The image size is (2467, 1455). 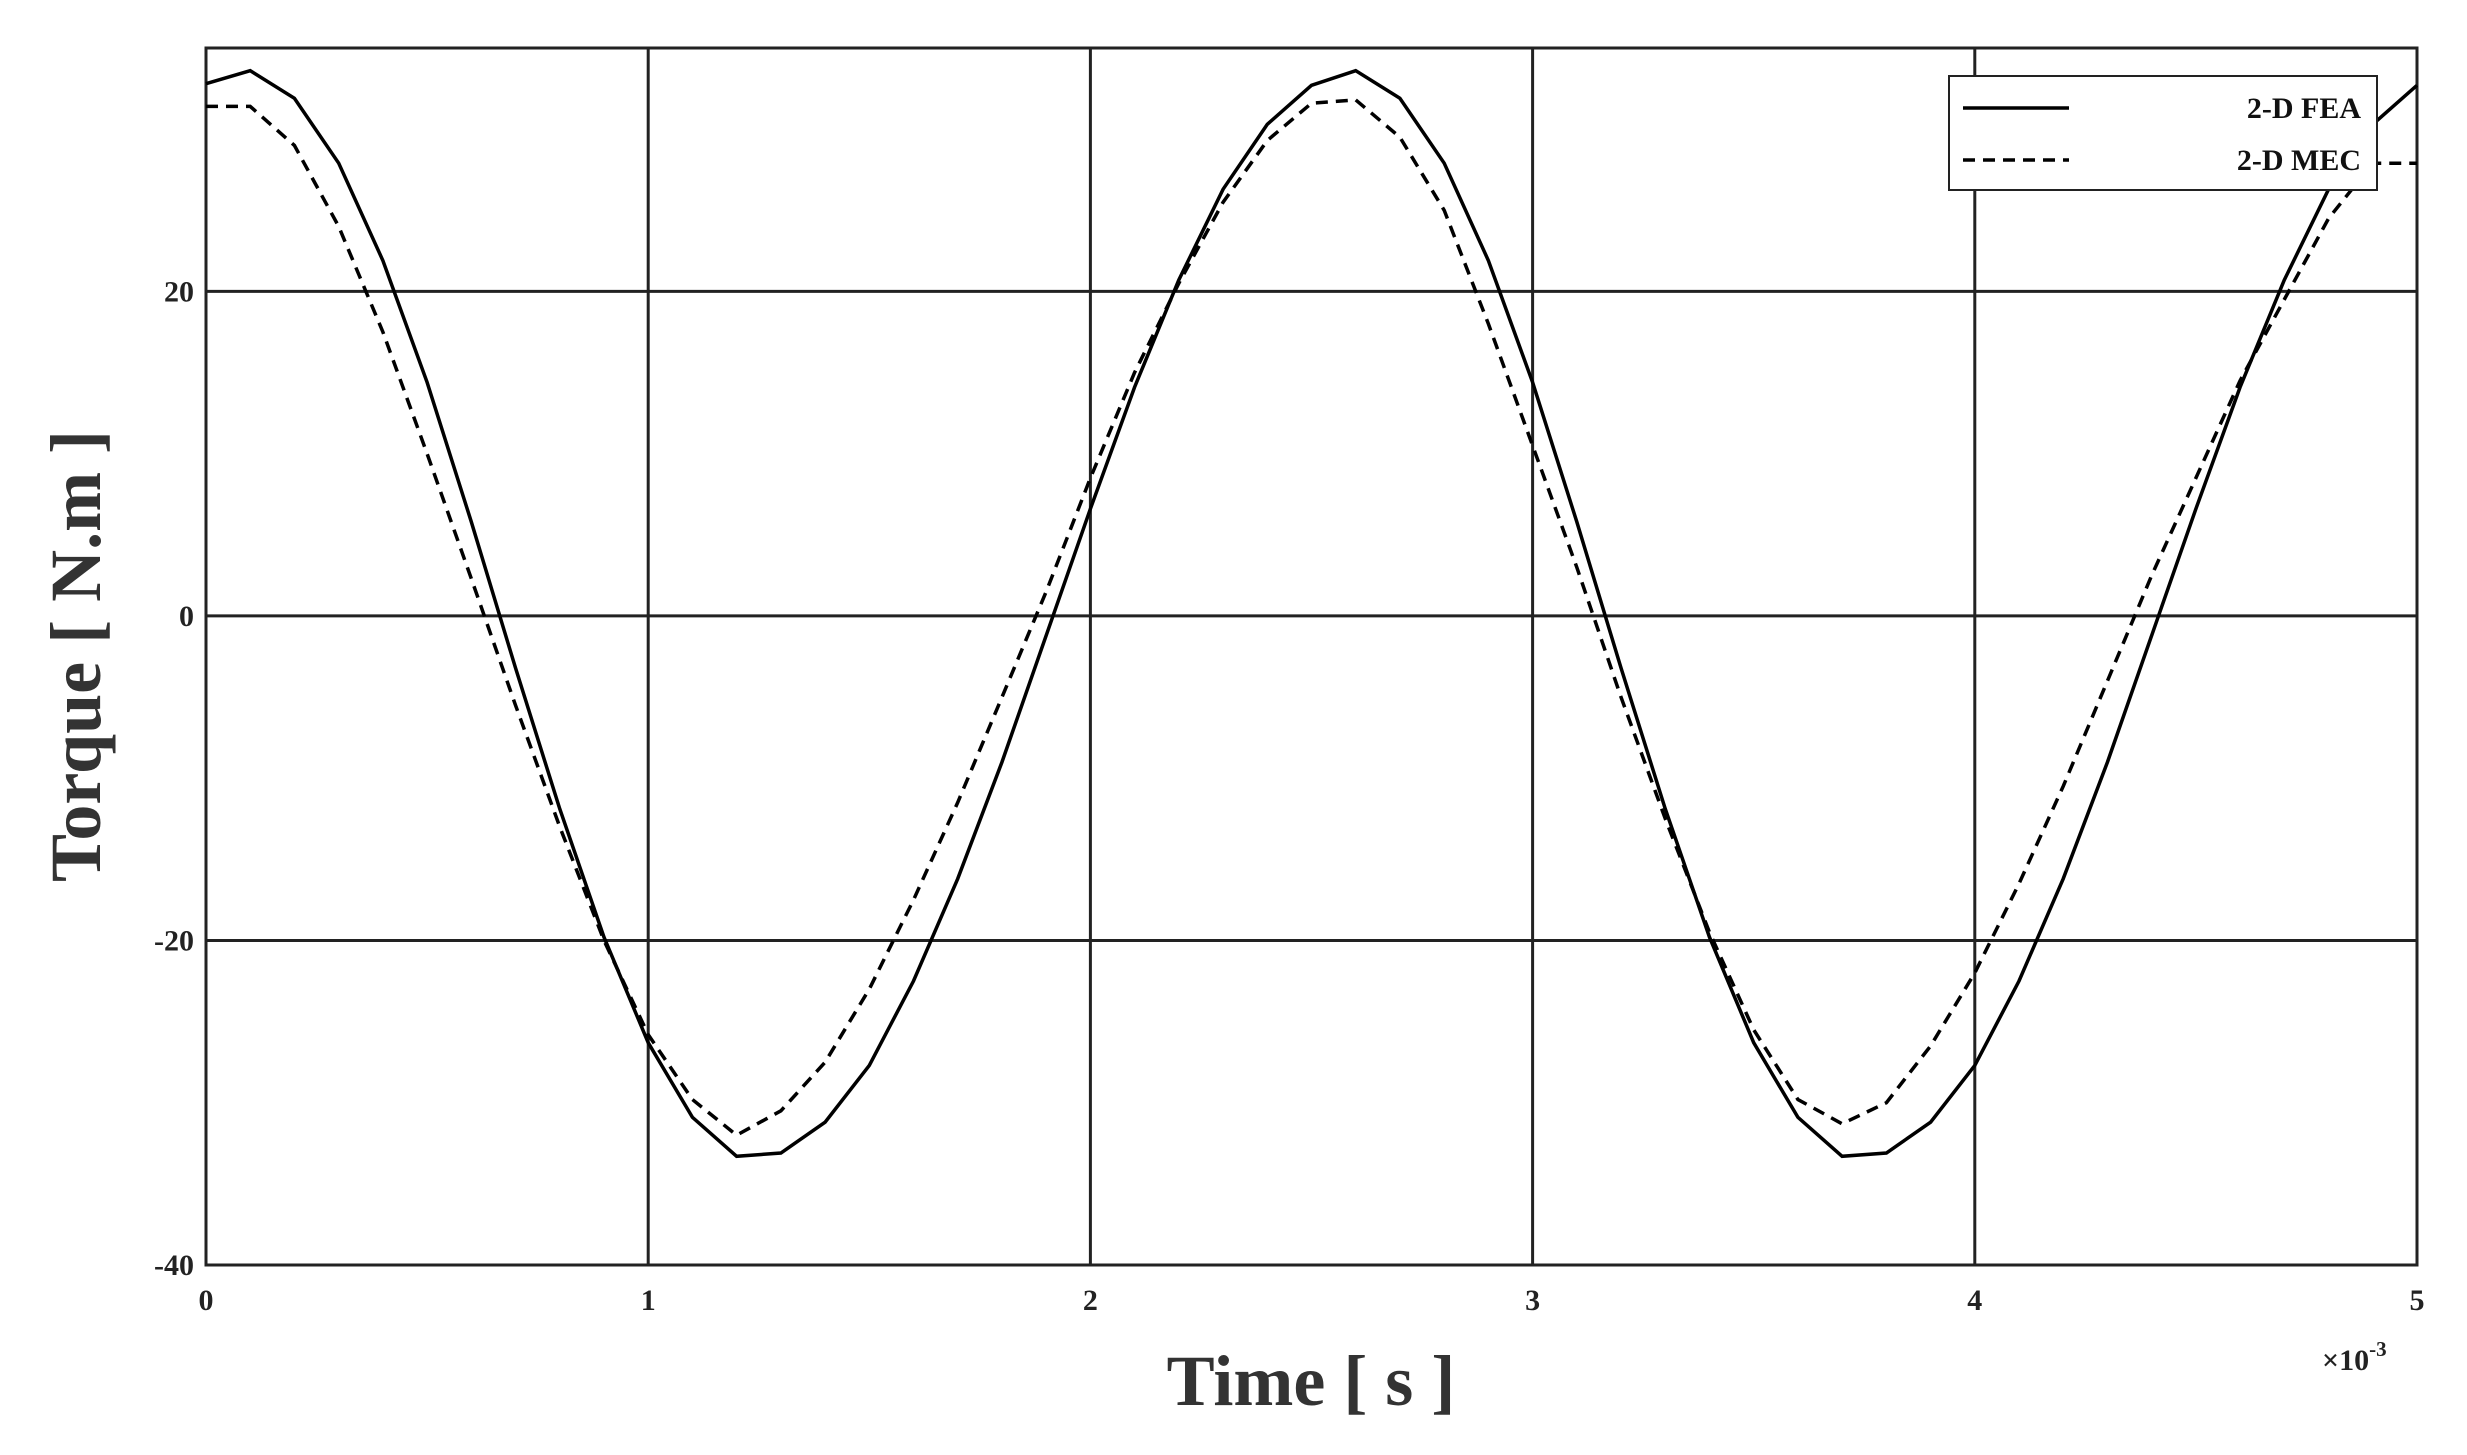 What do you see at coordinates (1311, 1381) in the screenshot?
I see `x-axis-title: Time [ s ]` at bounding box center [1311, 1381].